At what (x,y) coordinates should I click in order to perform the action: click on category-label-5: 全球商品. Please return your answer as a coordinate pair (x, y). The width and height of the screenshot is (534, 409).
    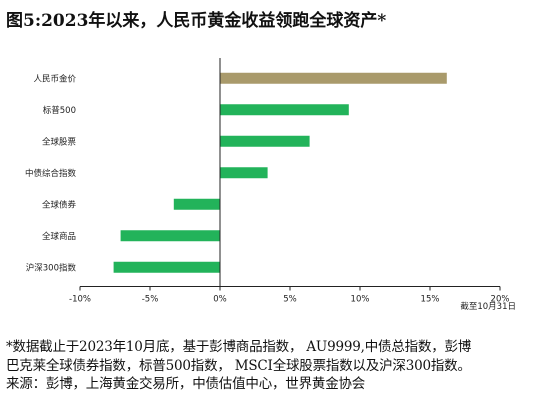
    Looking at the image, I should click on (59, 236).